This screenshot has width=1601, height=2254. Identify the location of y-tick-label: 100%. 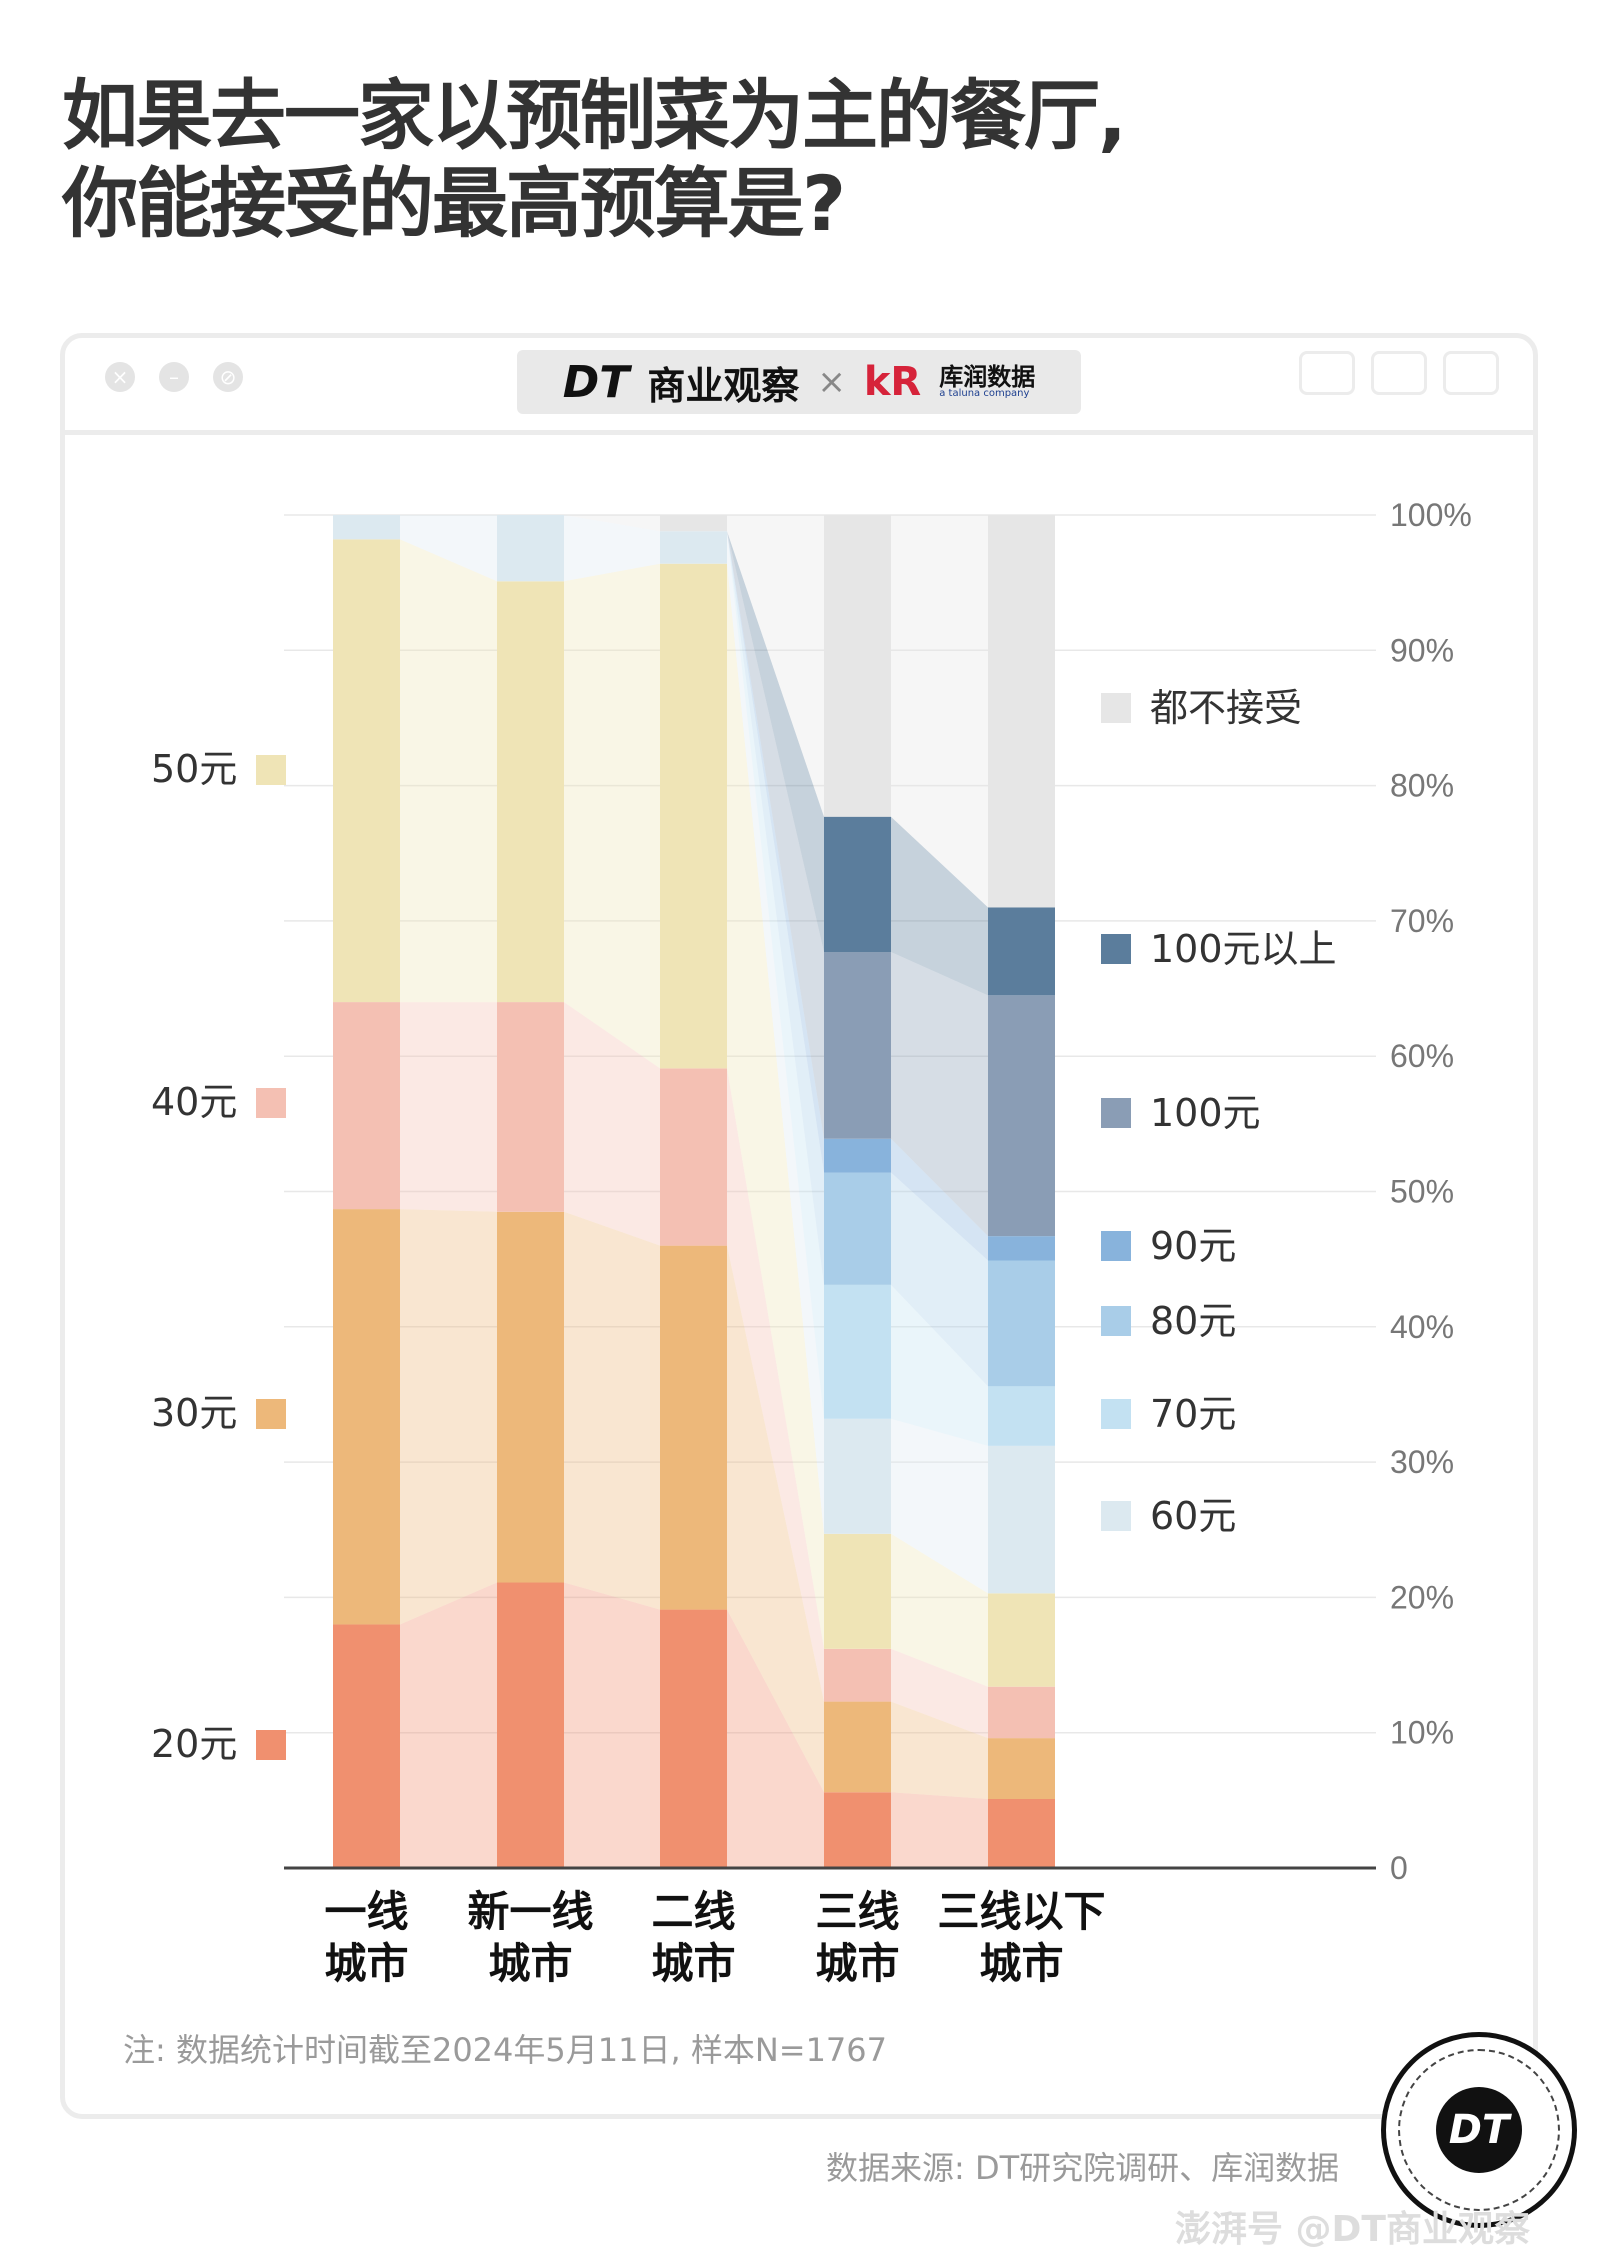
(1431, 515).